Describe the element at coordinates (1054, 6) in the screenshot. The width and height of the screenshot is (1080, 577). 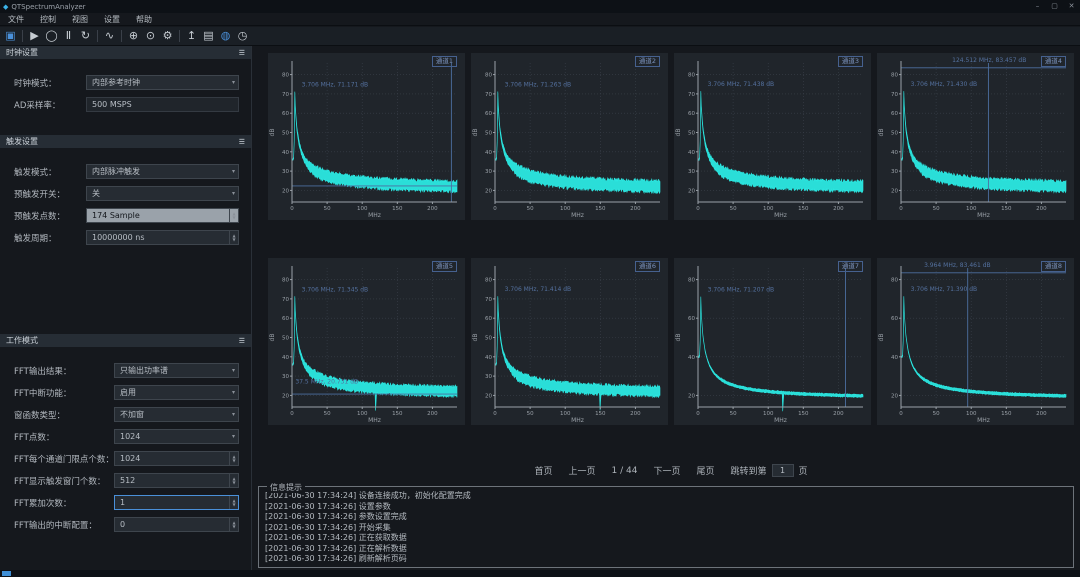
I see `maximize-button: ▢` at that location.